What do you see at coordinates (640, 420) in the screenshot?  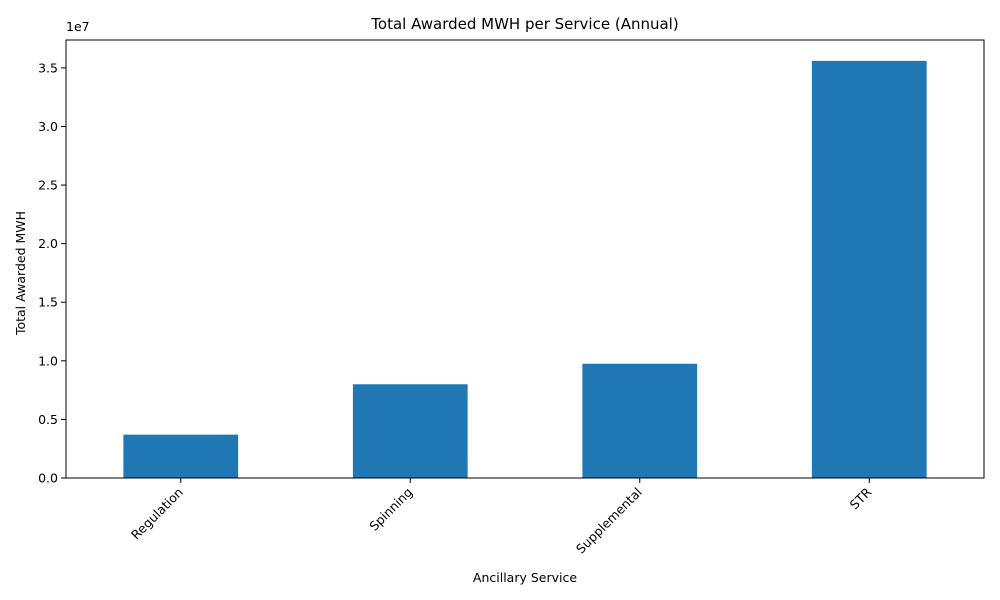 I see `bar-supplemental` at bounding box center [640, 420].